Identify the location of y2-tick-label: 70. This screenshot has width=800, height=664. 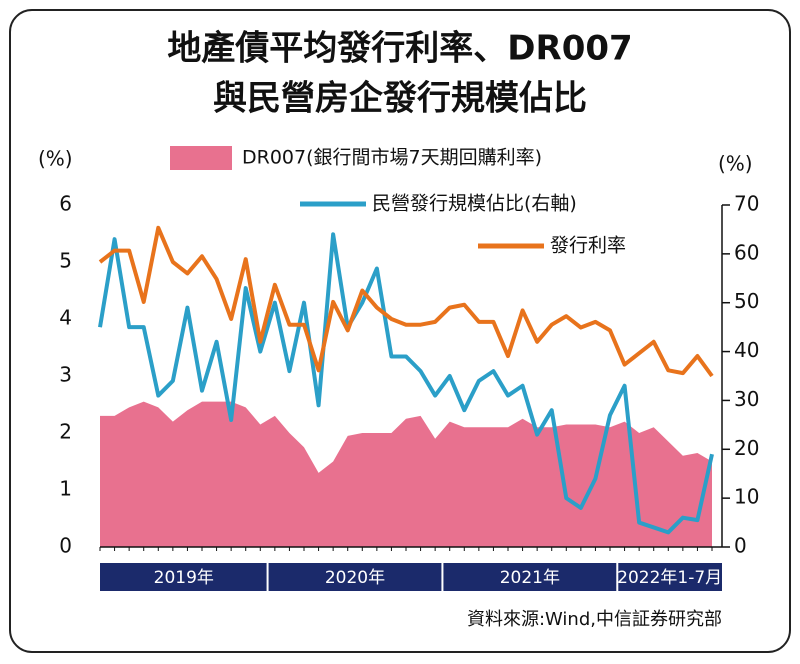
(746, 204).